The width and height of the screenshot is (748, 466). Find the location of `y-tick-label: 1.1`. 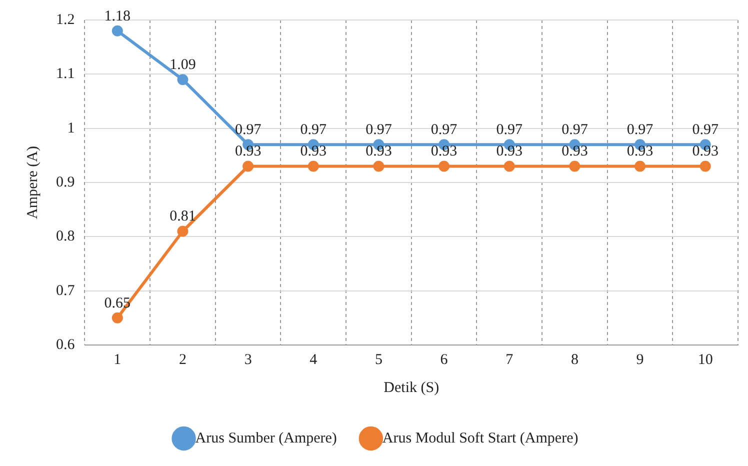

y-tick-label: 1.1 is located at coordinates (65, 74).